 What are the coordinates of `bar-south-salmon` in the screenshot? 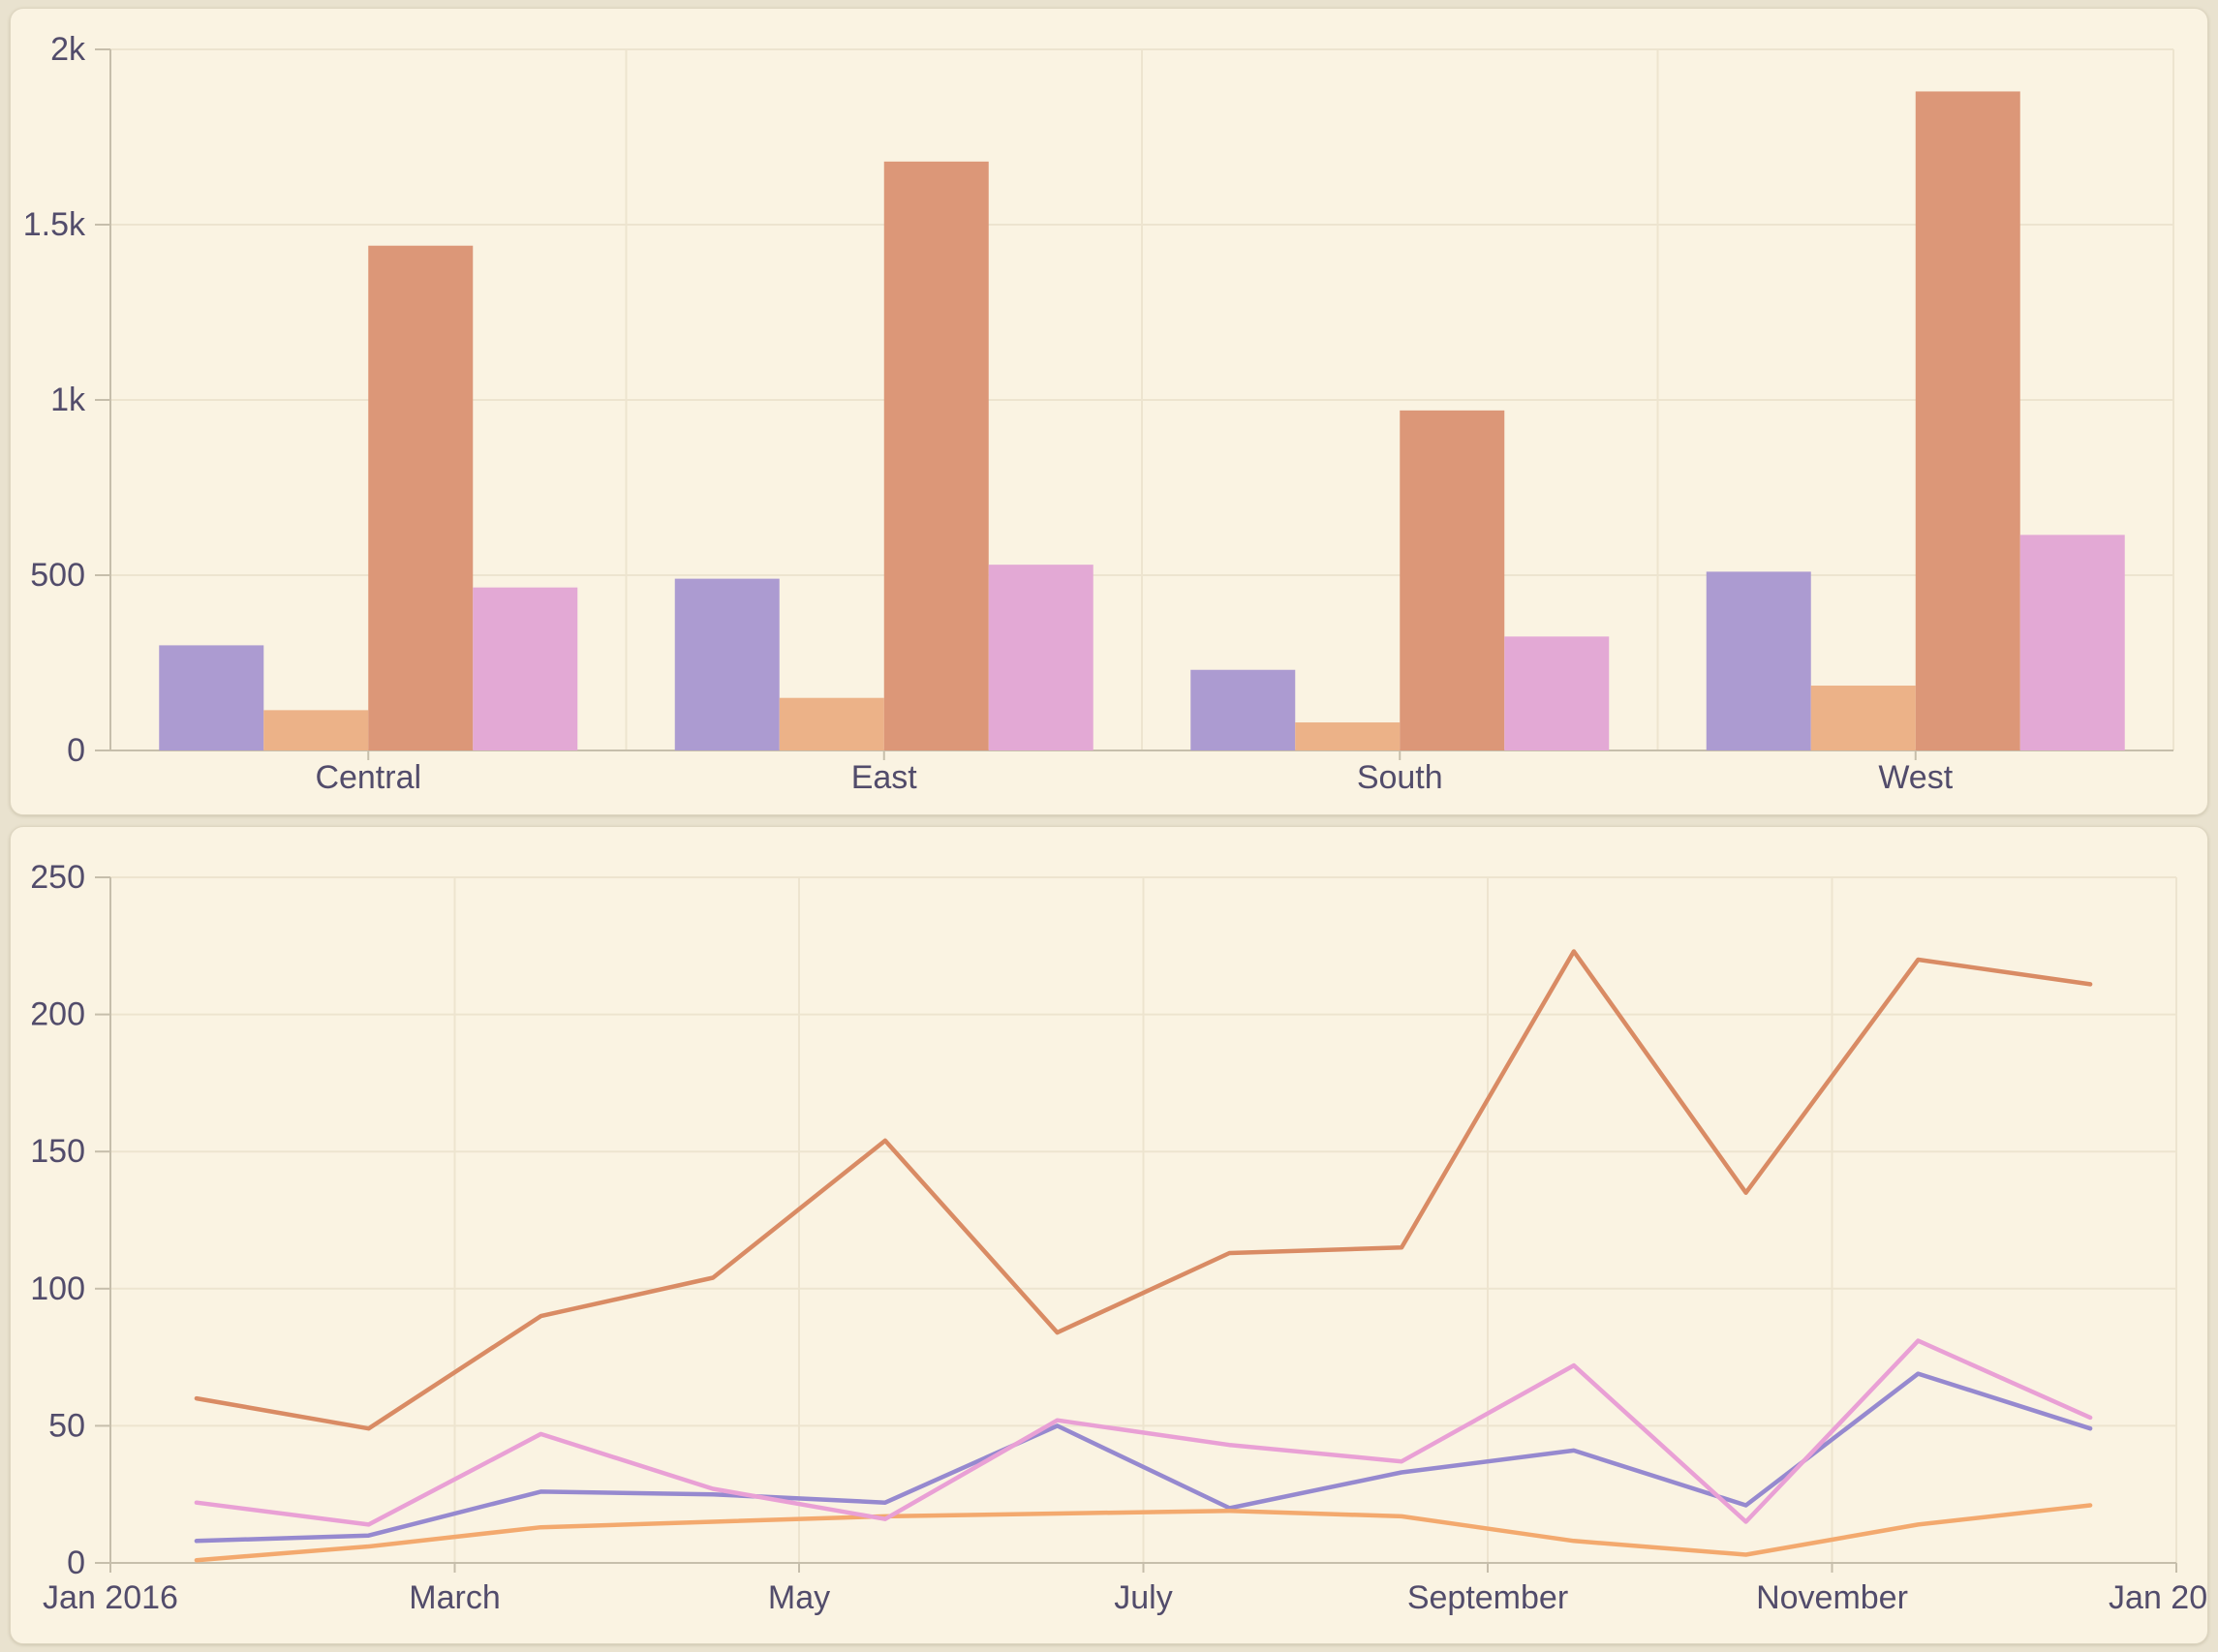 It's located at (1452, 580).